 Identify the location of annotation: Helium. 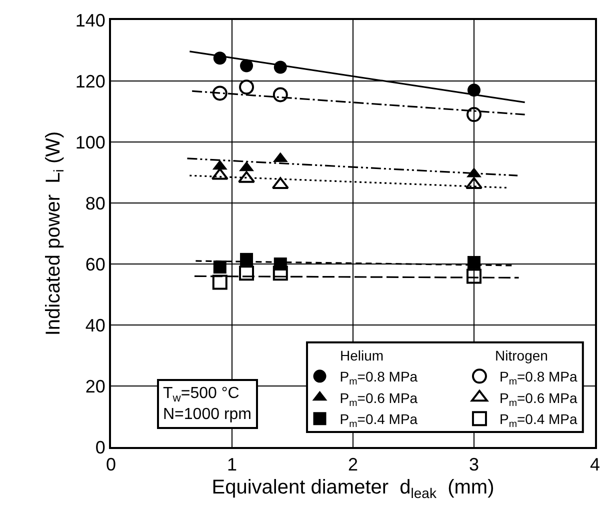
(362, 356).